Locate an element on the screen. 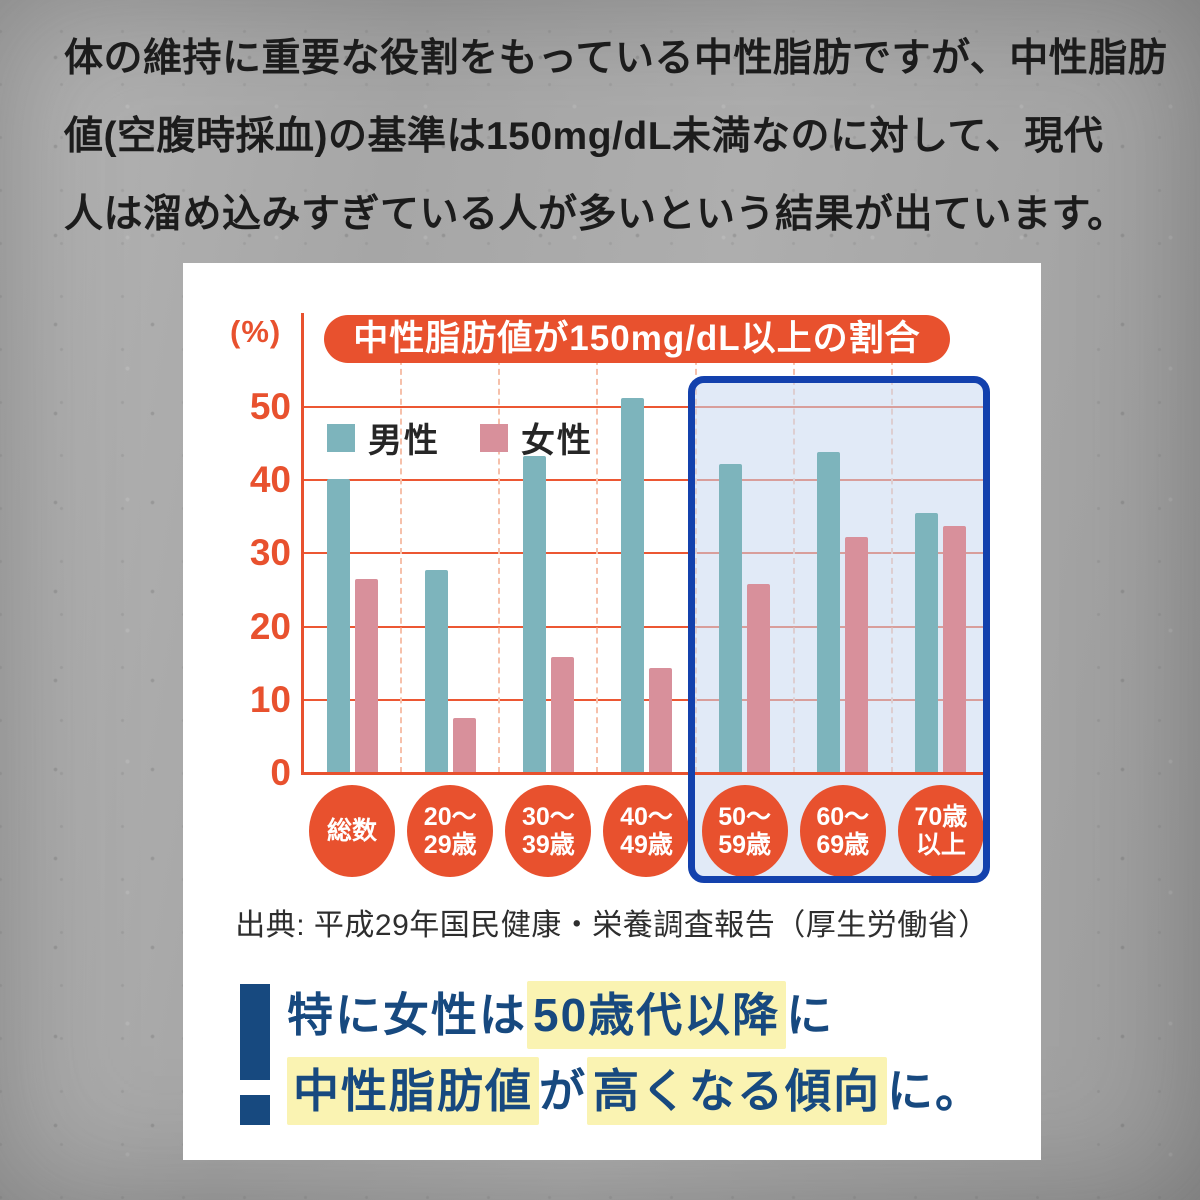 The image size is (1200, 1200). category-circle-slot-5: 60〜 69歳 is located at coordinates (843, 831).